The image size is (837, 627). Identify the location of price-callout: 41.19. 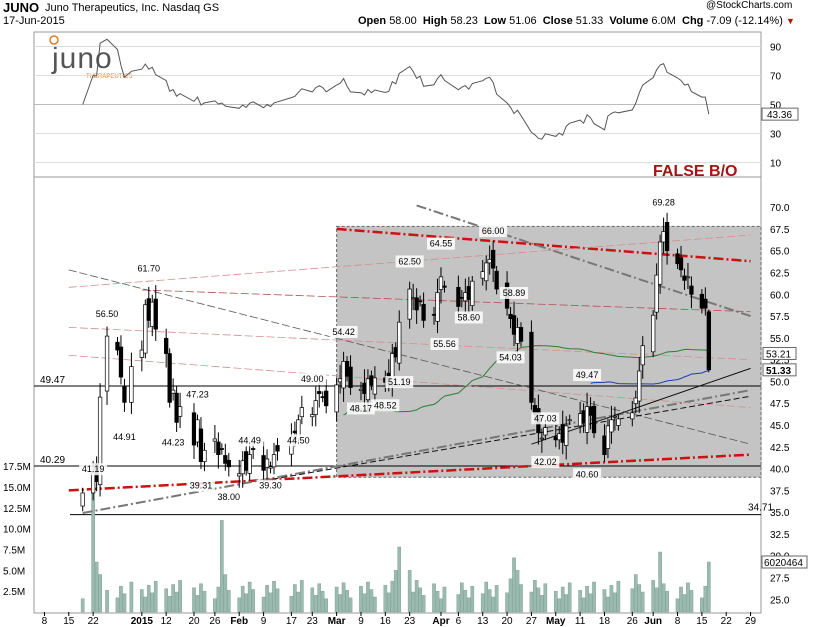
(93, 469).